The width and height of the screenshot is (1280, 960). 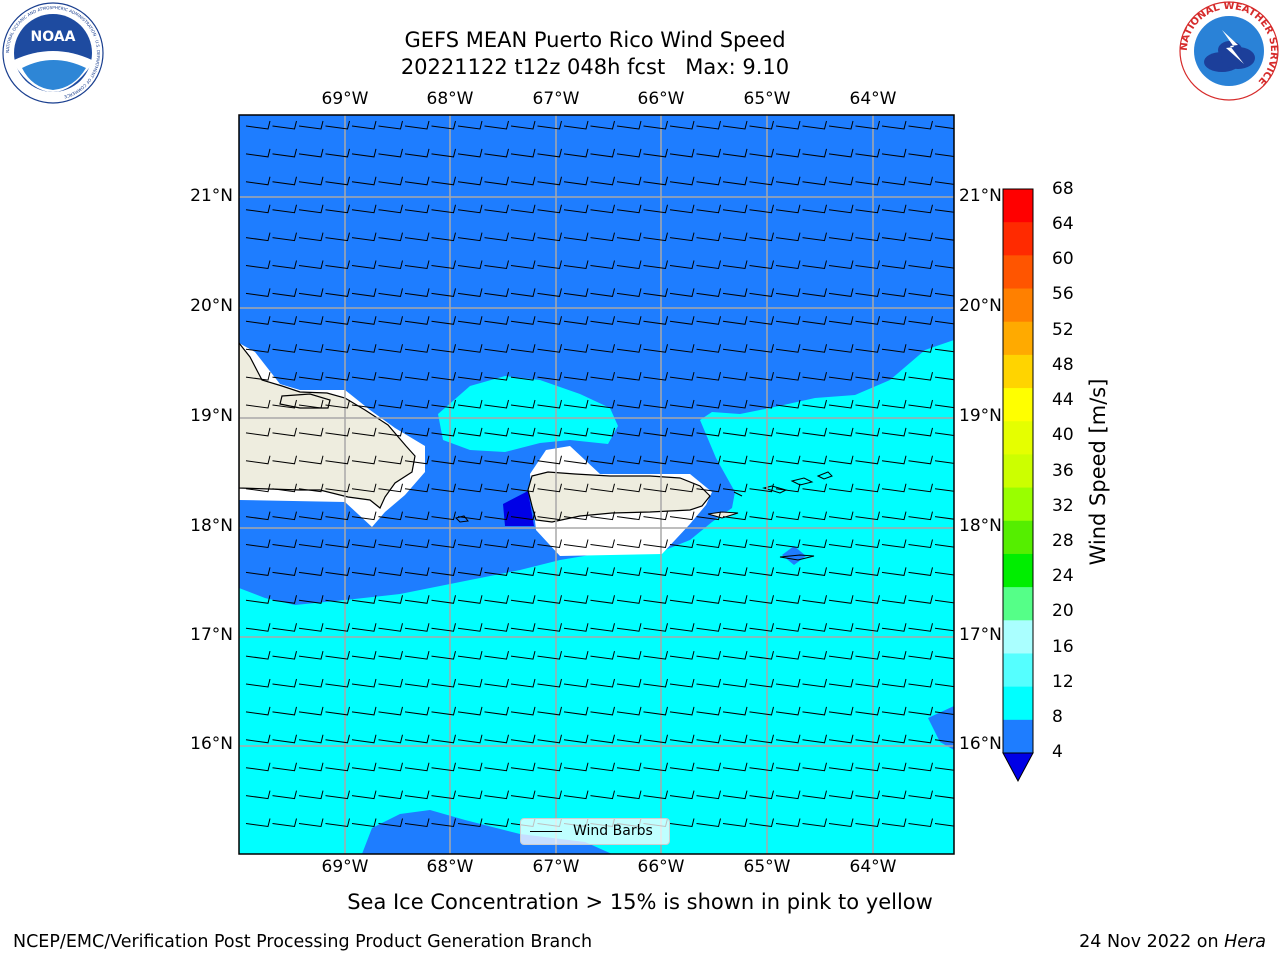 What do you see at coordinates (1172, 942) in the screenshot?
I see `footer-date: 24 Nov 2022 on Hera` at bounding box center [1172, 942].